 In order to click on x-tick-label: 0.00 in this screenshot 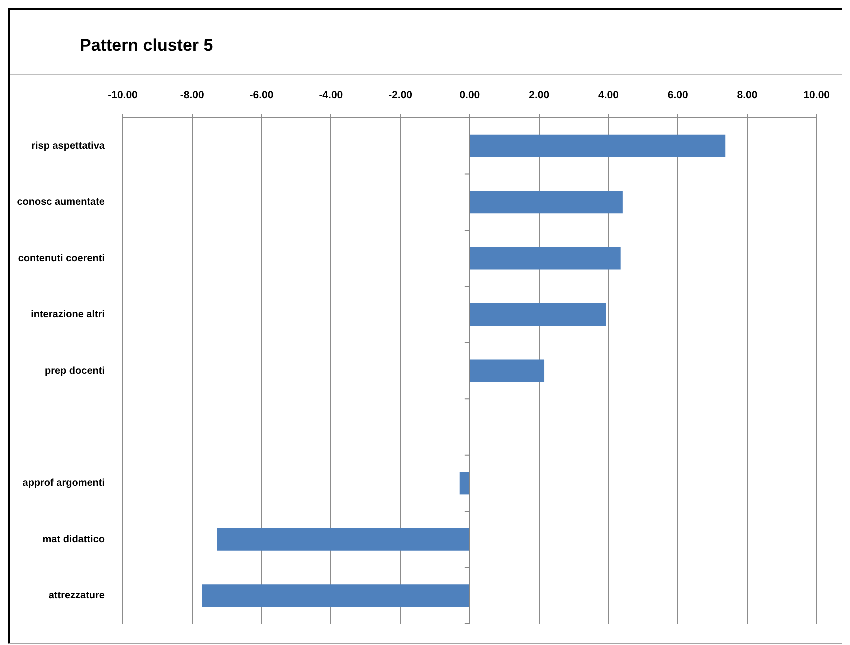, I will do `click(470, 96)`.